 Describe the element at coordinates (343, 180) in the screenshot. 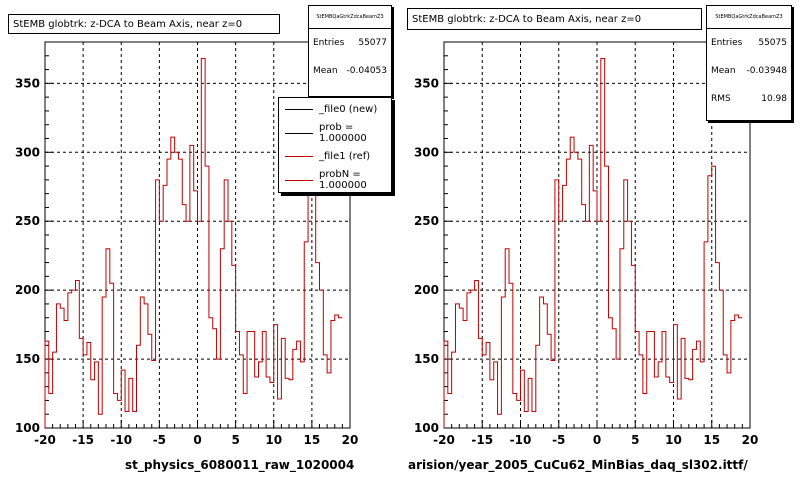

I see `legend-label: probN = 1.000000` at that location.